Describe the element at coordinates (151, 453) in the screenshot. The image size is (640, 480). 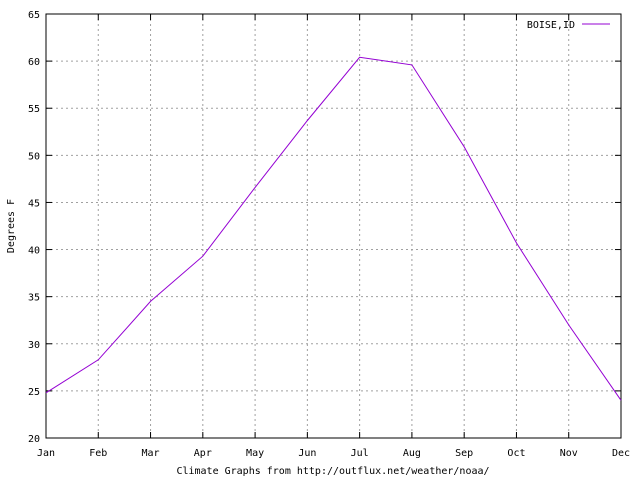
I see `x-tick-label: Mar` at that location.